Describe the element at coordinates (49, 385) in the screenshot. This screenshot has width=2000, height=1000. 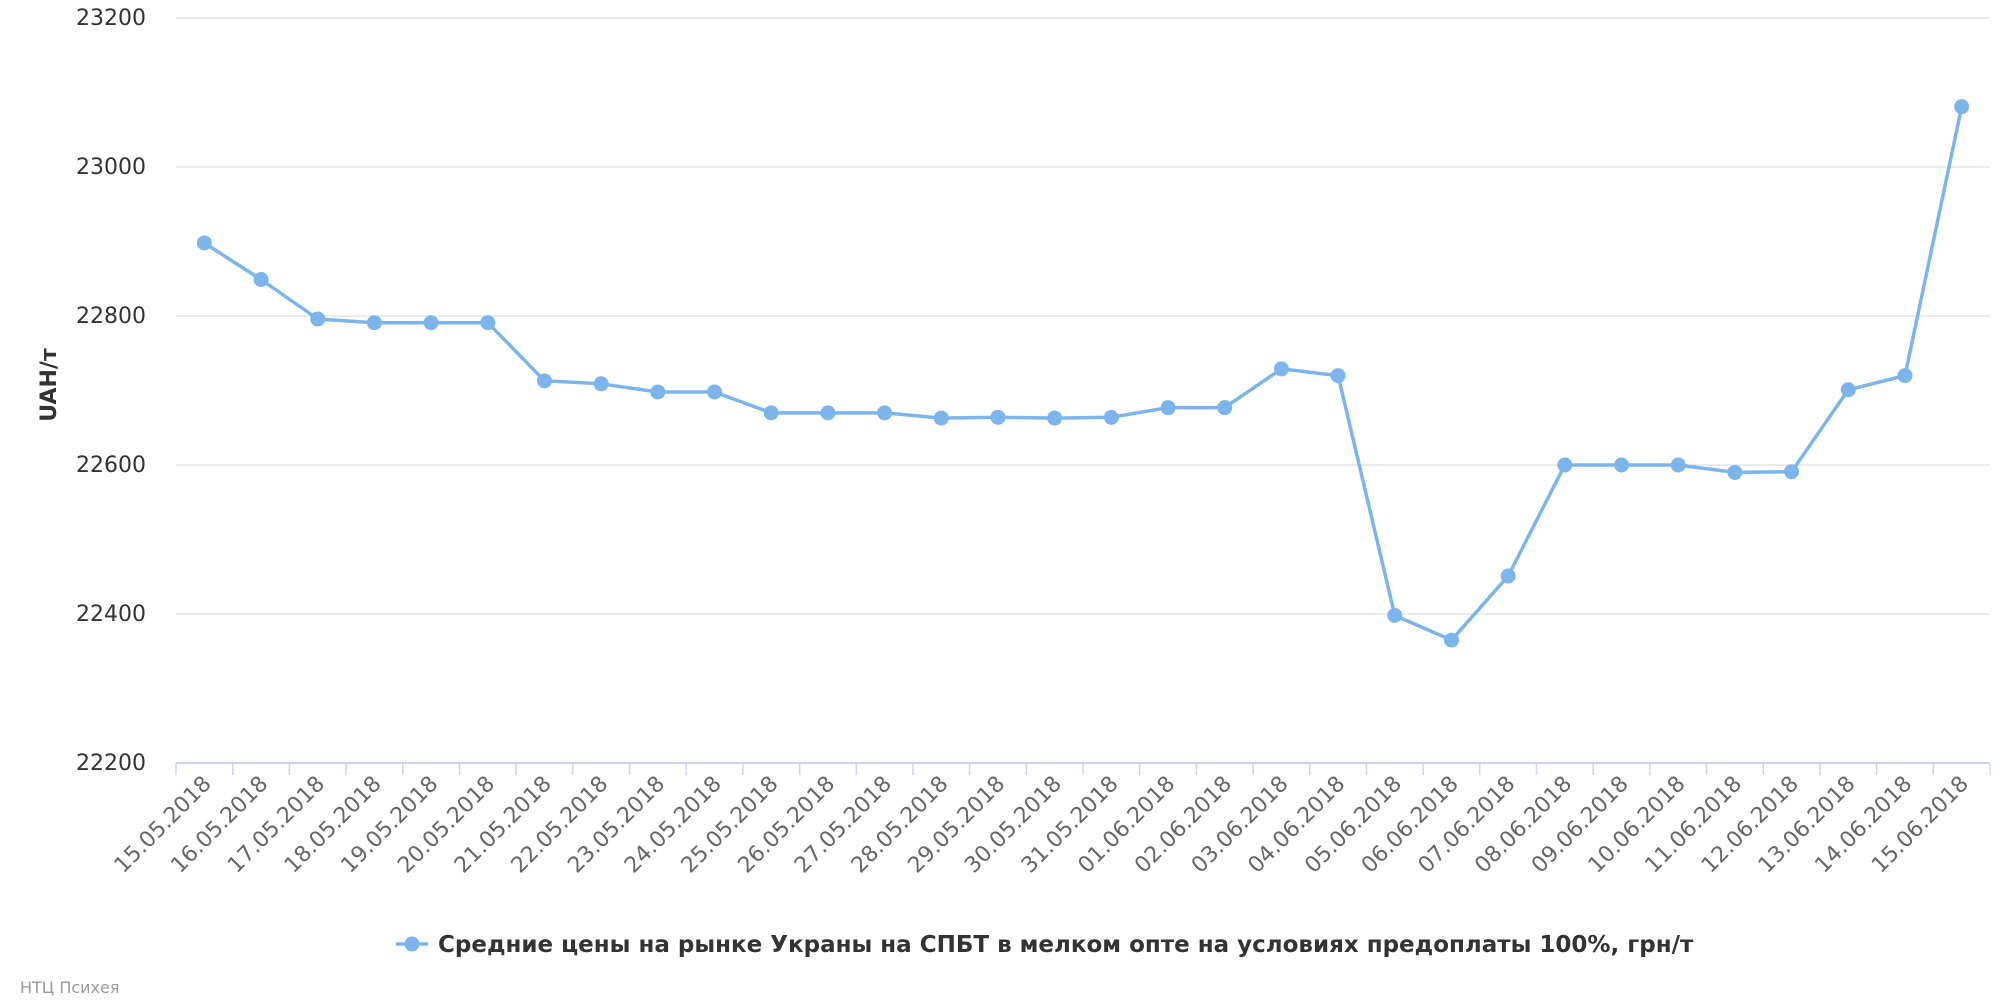
I see `y-axis-label: UAH/т` at that location.